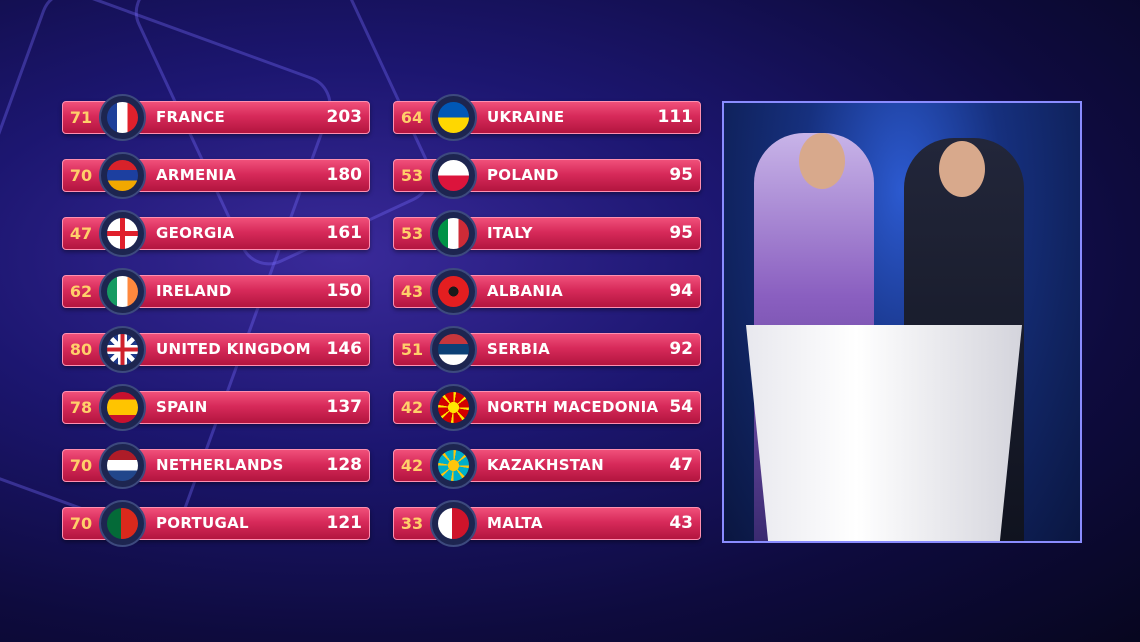 This screenshot has width=1140, height=642. Describe the element at coordinates (194, 291) in the screenshot. I see `country-name: IRELAND` at that location.